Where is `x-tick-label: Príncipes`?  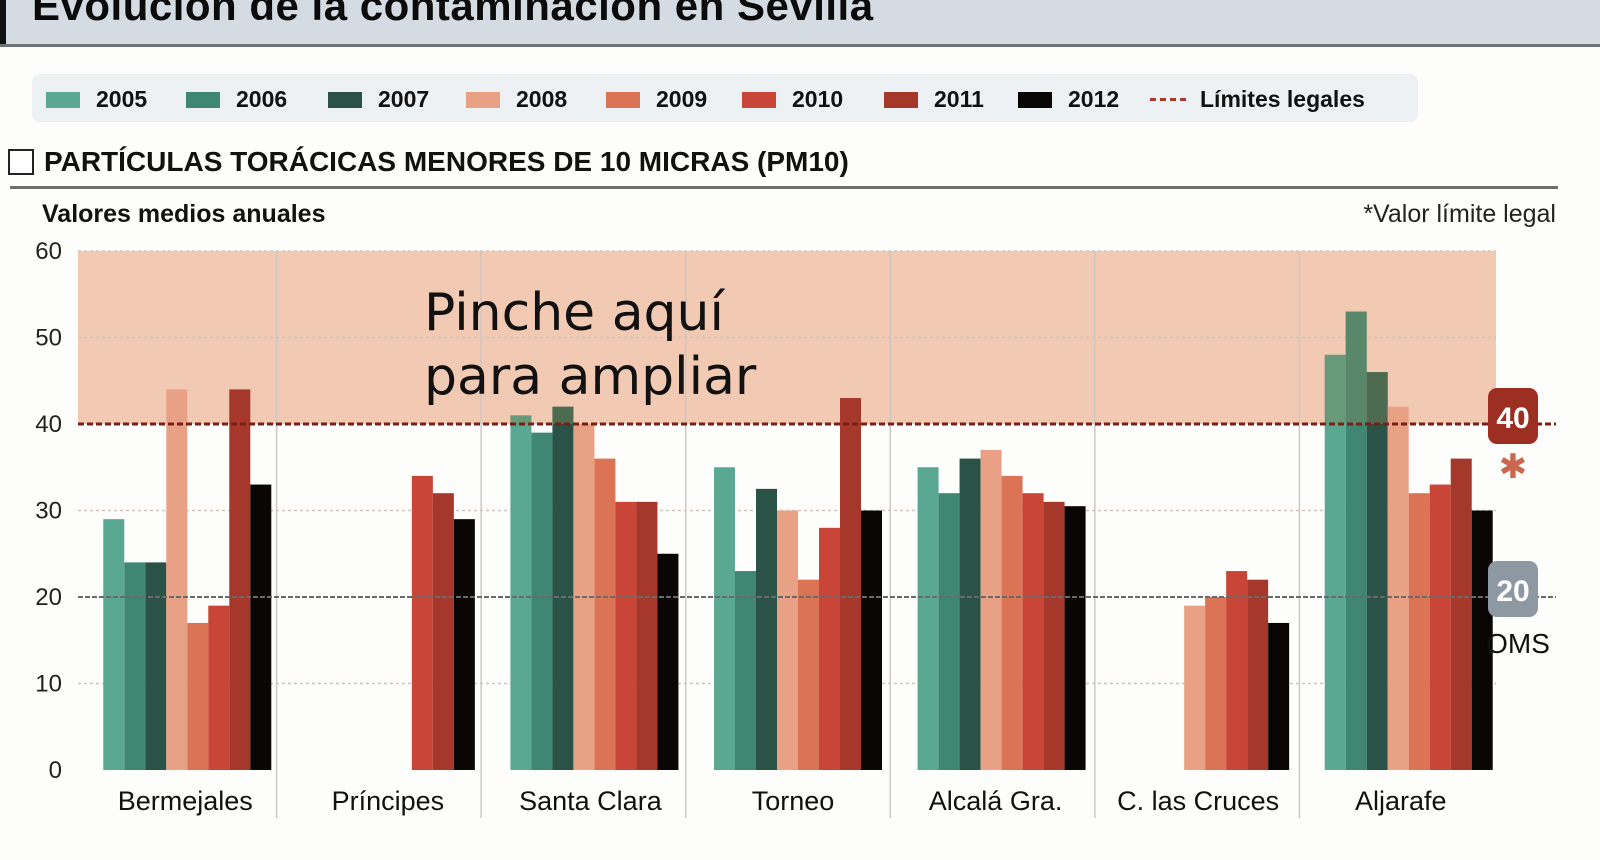 x-tick-label: Príncipes is located at coordinates (388, 801).